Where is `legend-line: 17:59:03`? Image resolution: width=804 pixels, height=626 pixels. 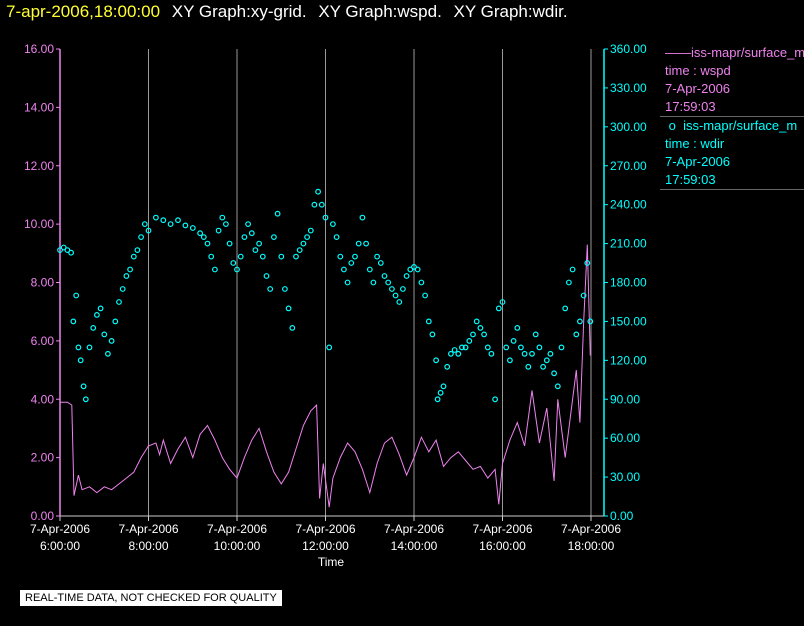
legend-line: 17:59:03 is located at coordinates (690, 106).